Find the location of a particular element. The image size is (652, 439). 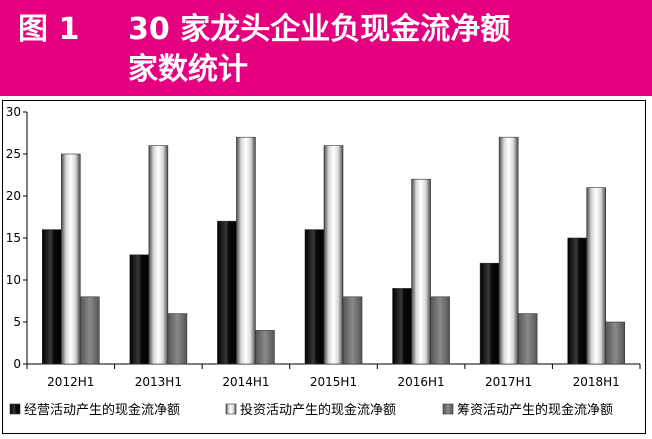

y-tick-label: 5 is located at coordinates (17, 322).